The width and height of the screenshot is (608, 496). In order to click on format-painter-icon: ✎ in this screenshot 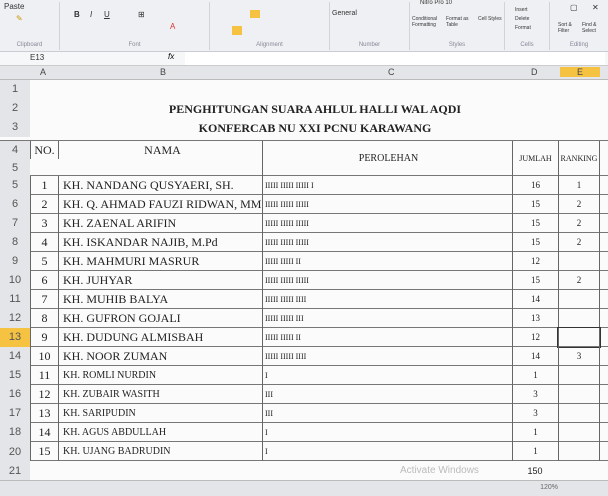, I will do `click(19, 18)`.